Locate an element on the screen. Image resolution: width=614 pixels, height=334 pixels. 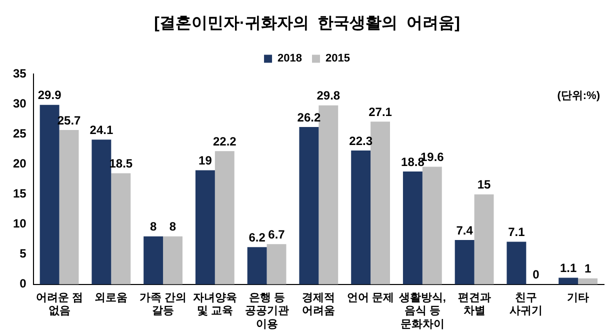
data-label: 29.9 is located at coordinates (50, 95).